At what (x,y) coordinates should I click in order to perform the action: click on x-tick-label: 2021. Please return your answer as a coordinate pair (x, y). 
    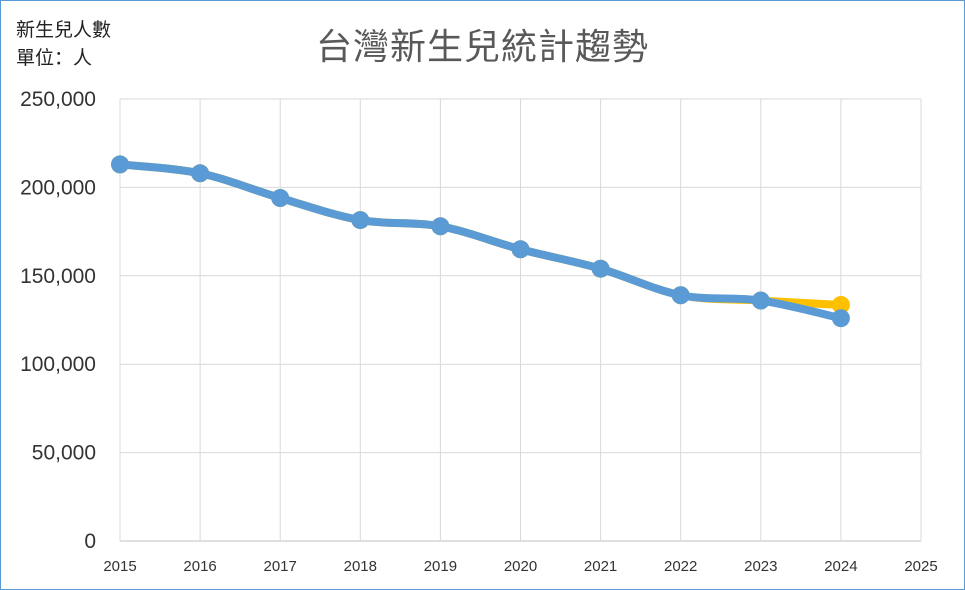
    Looking at the image, I should click on (600, 566).